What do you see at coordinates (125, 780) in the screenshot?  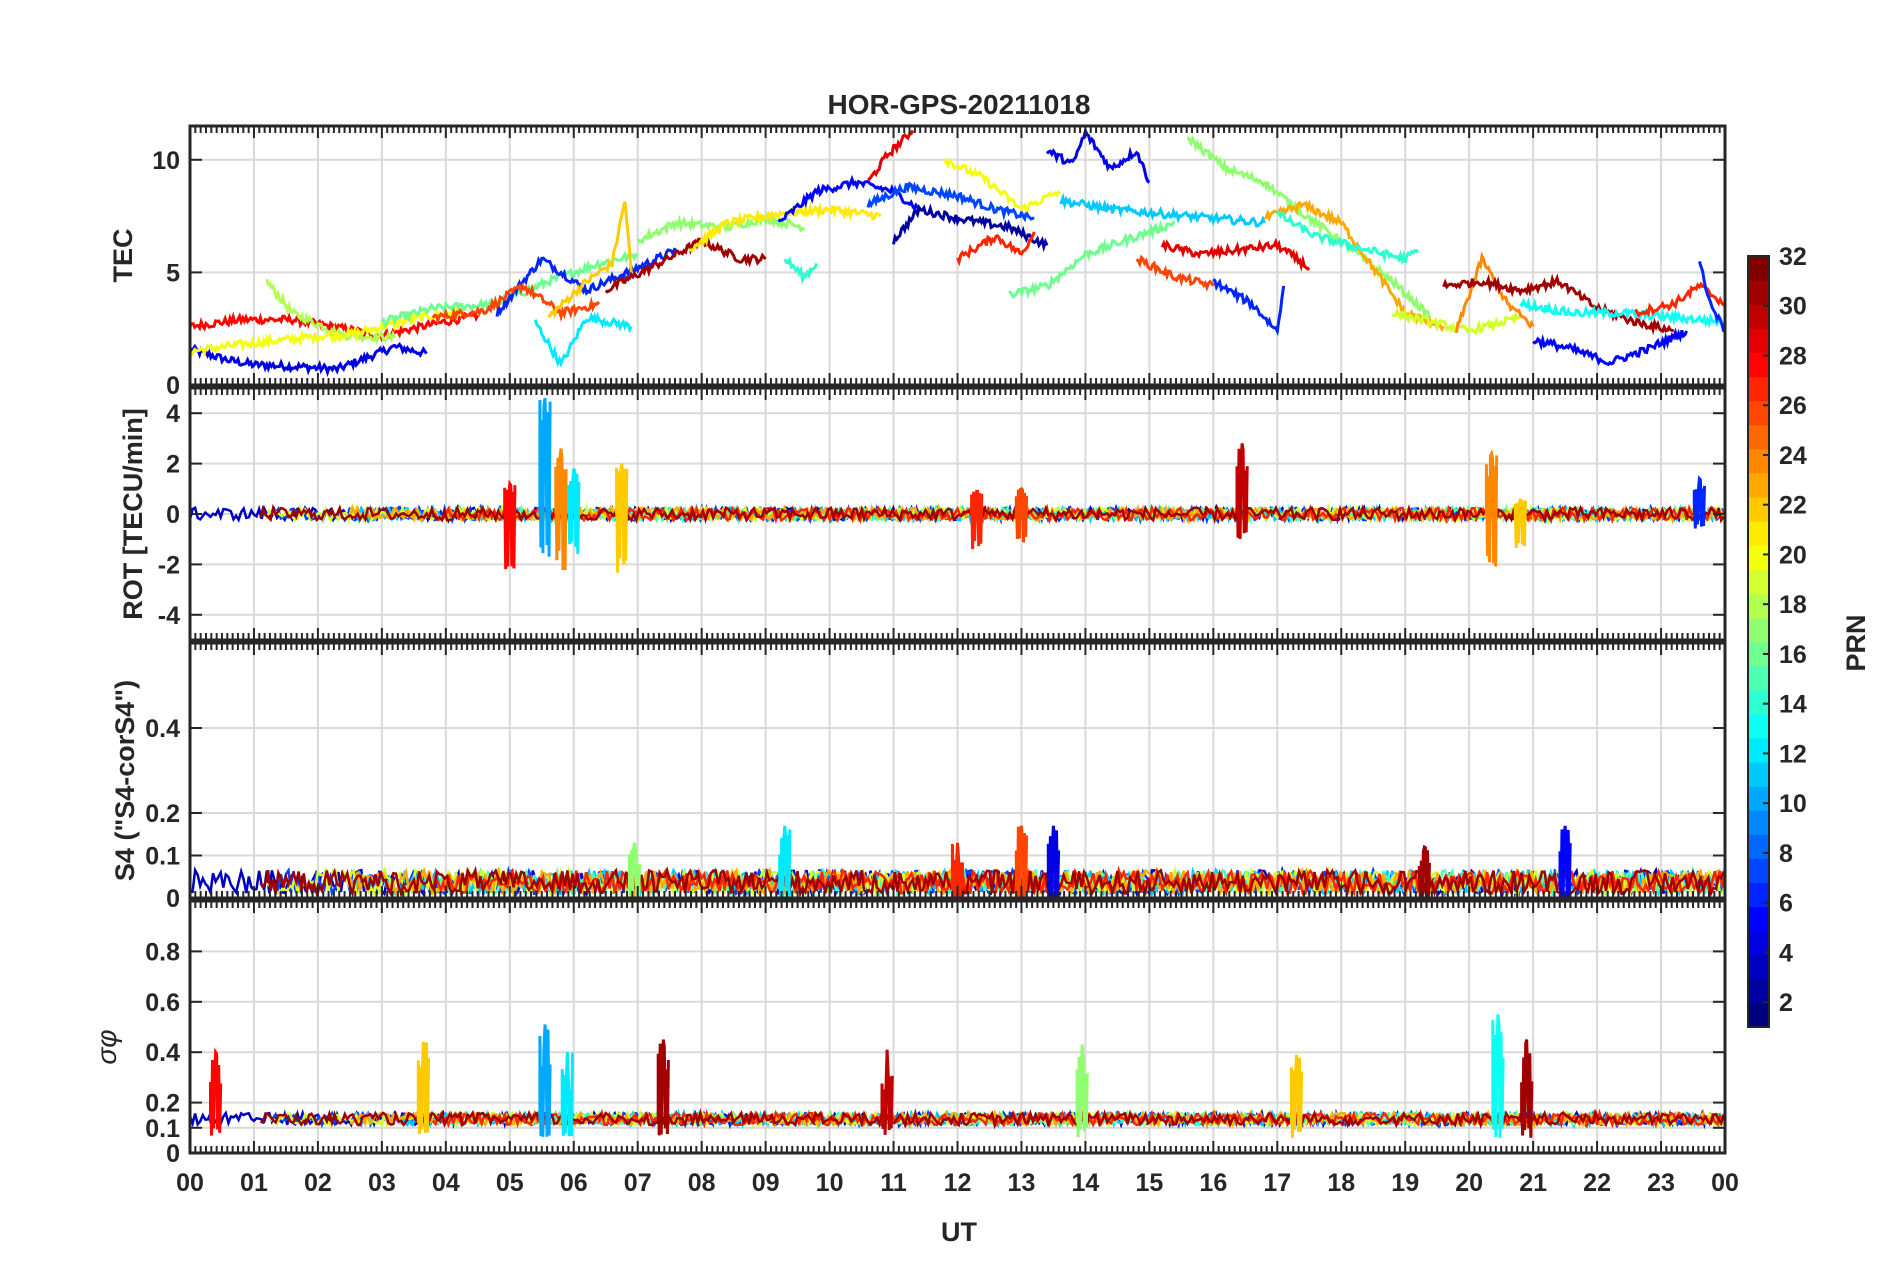 I see `y-axis-label-s4: S4 ("S4-corS4")` at bounding box center [125, 780].